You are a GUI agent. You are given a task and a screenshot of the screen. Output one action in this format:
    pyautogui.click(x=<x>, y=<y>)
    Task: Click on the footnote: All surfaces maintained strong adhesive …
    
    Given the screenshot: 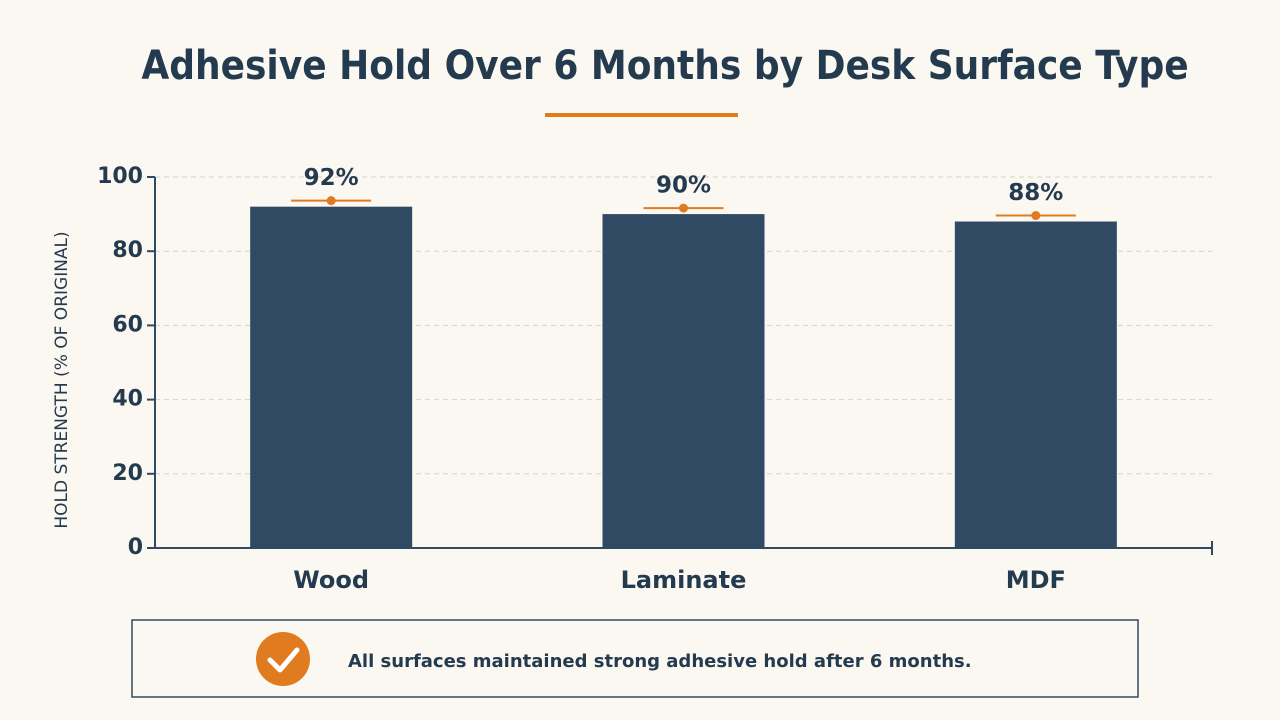 What is the action you would take?
    pyautogui.click(x=660, y=661)
    